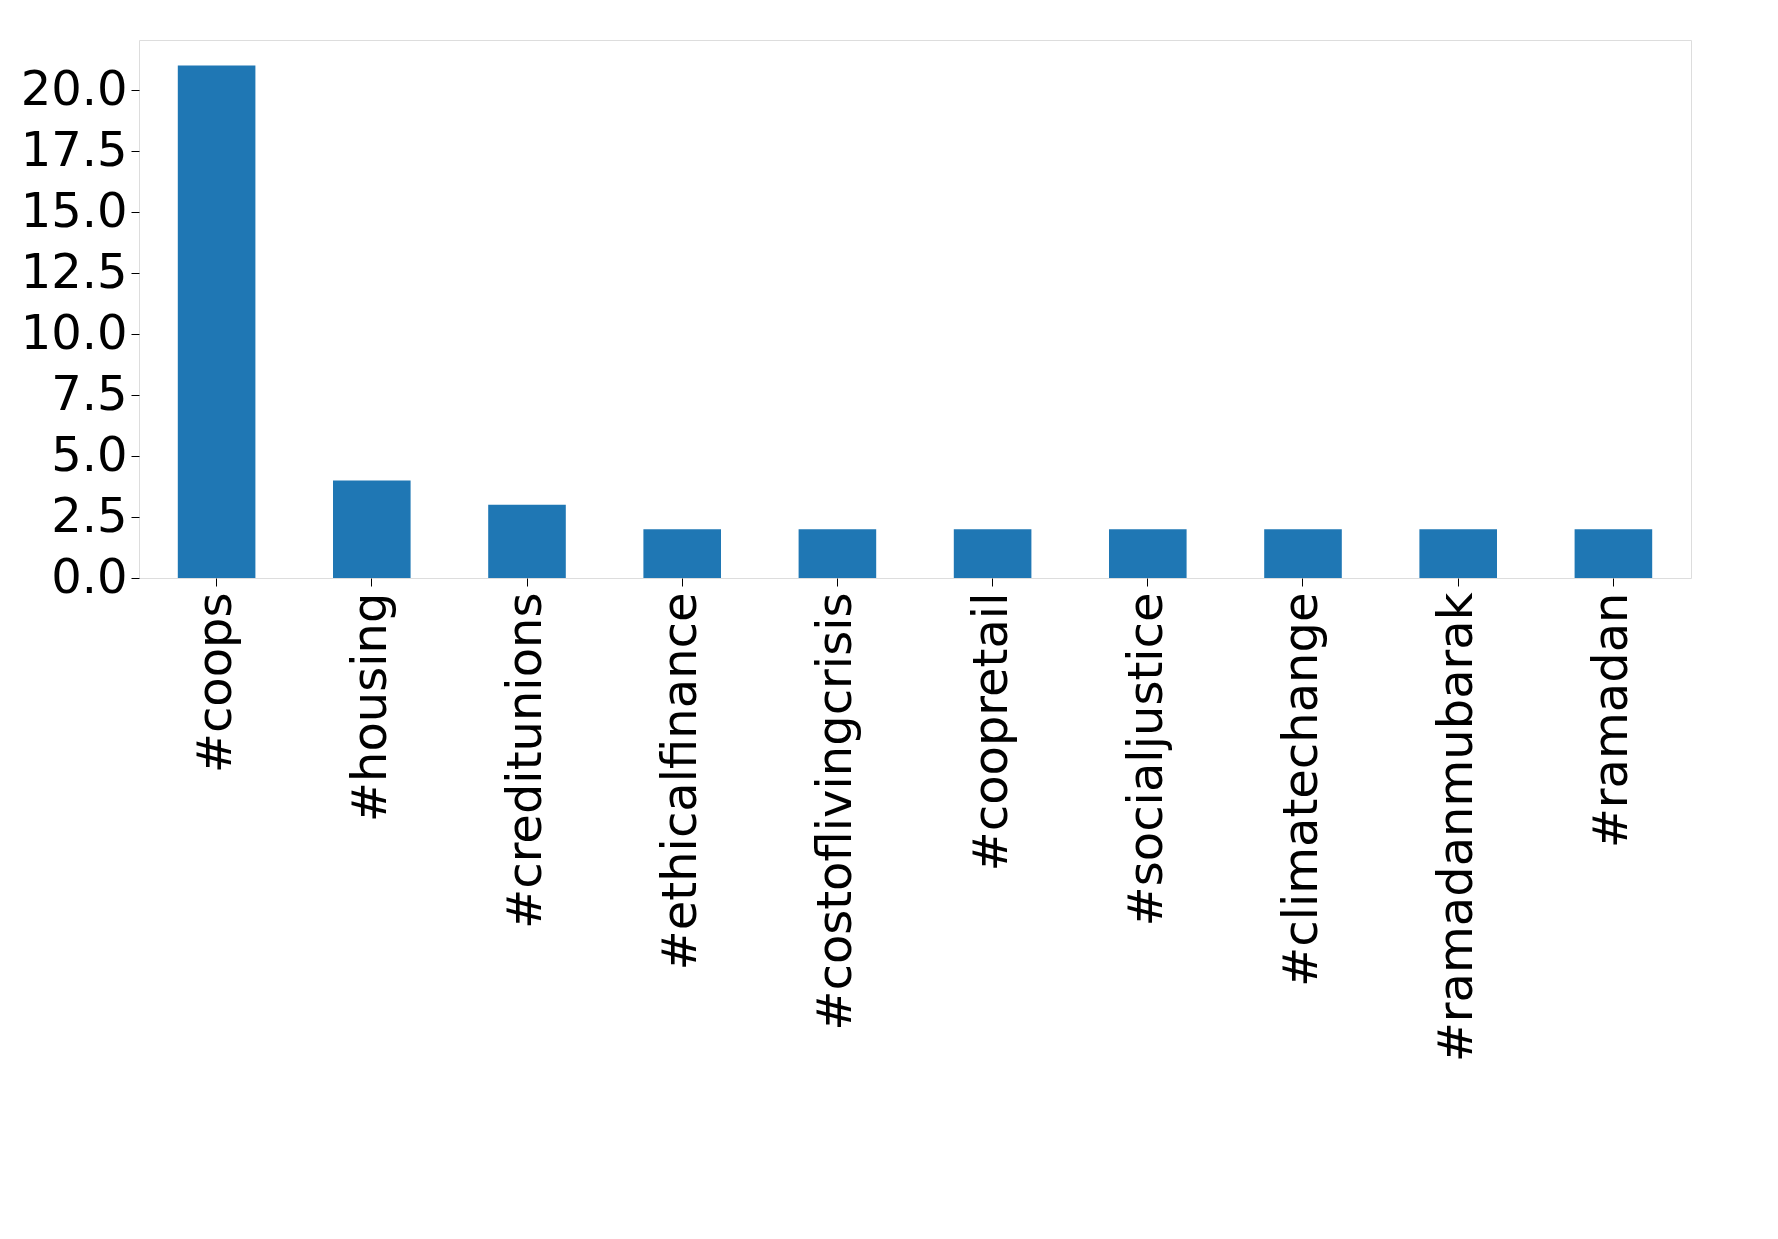 This screenshot has height=1239, width=1778. Describe the element at coordinates (74, 270) in the screenshot. I see `y-tick-label: 12.5` at that location.